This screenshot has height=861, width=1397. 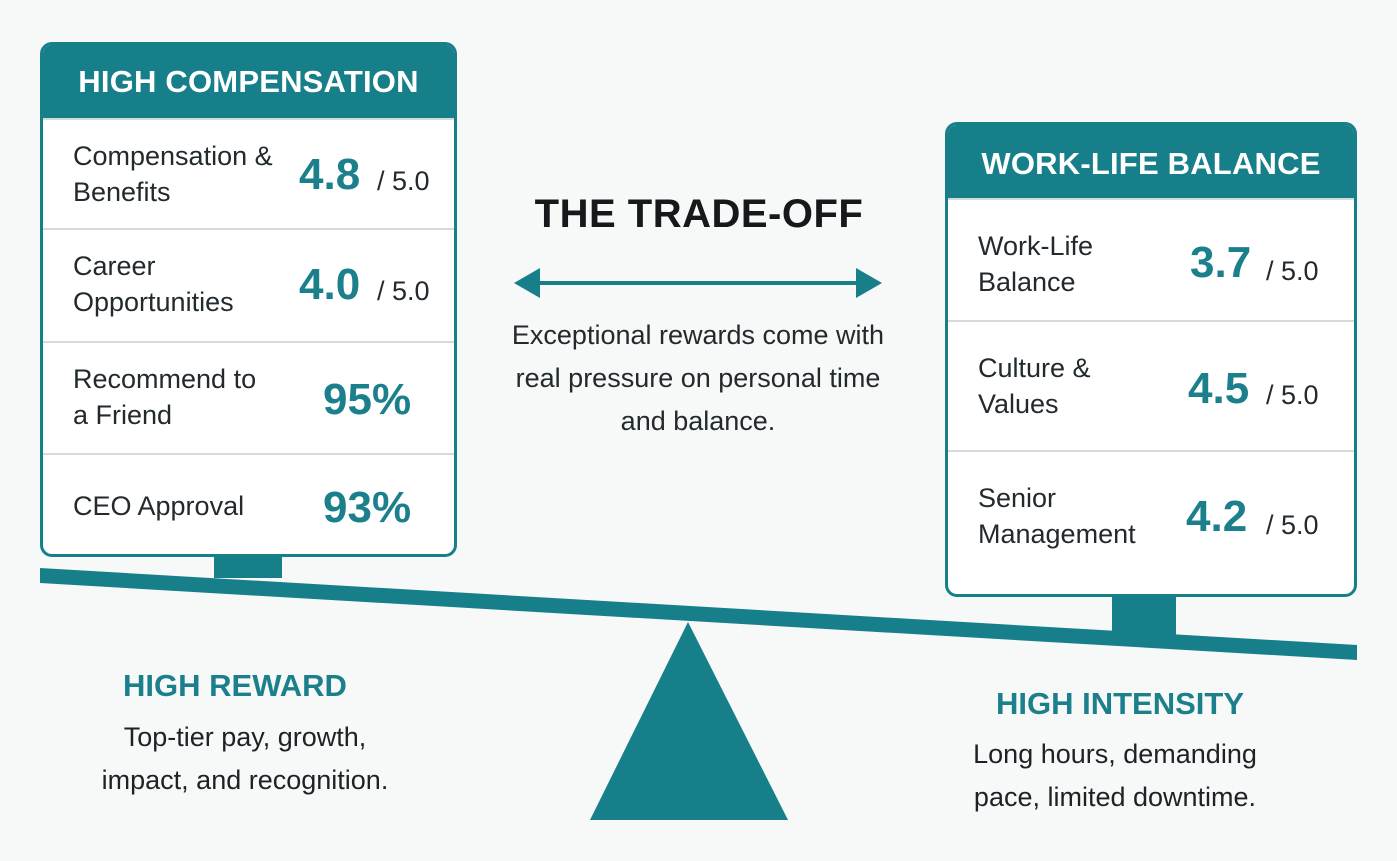 What do you see at coordinates (1057, 516) in the screenshot?
I see `metric-label: Senior Management` at bounding box center [1057, 516].